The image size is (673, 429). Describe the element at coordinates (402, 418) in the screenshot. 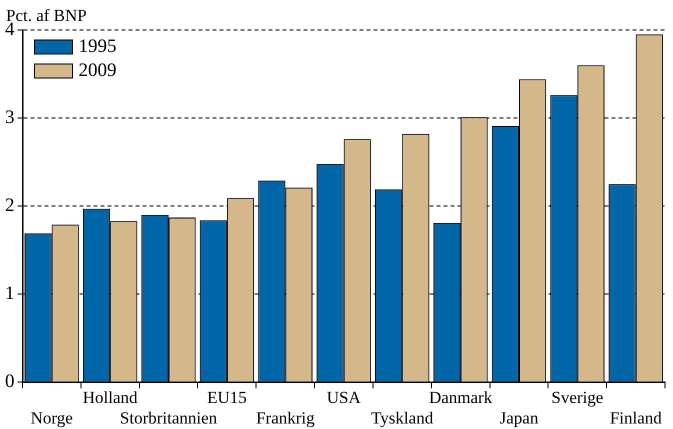

I see `x-tick-label: Tyskland` at that location.